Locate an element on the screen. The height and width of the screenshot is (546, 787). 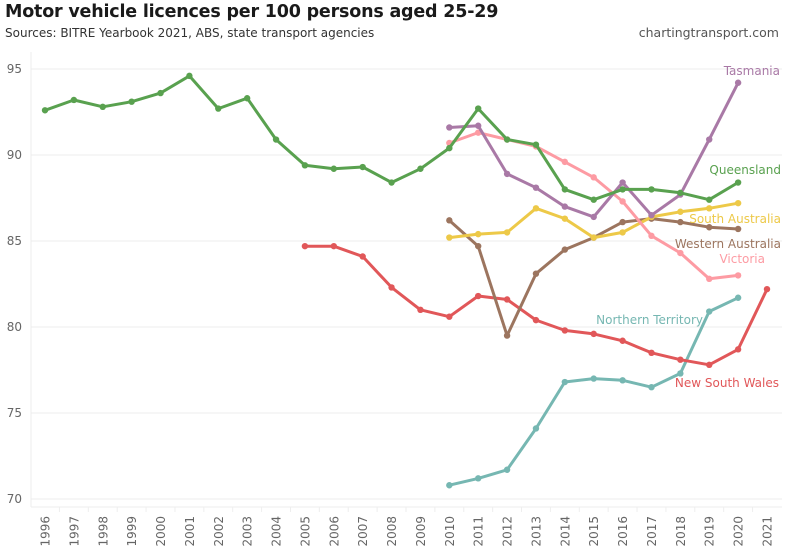
point-new-south-wales-2009 is located at coordinates (420, 309).